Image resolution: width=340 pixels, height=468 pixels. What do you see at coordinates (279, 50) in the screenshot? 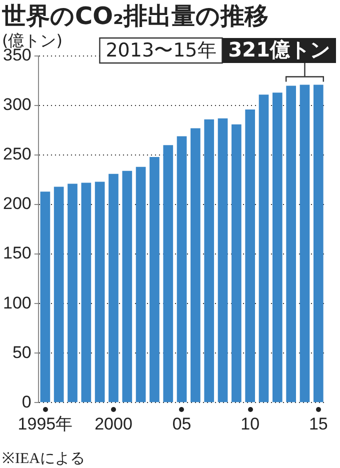
I see `annotation: 321億トン` at bounding box center [279, 50].